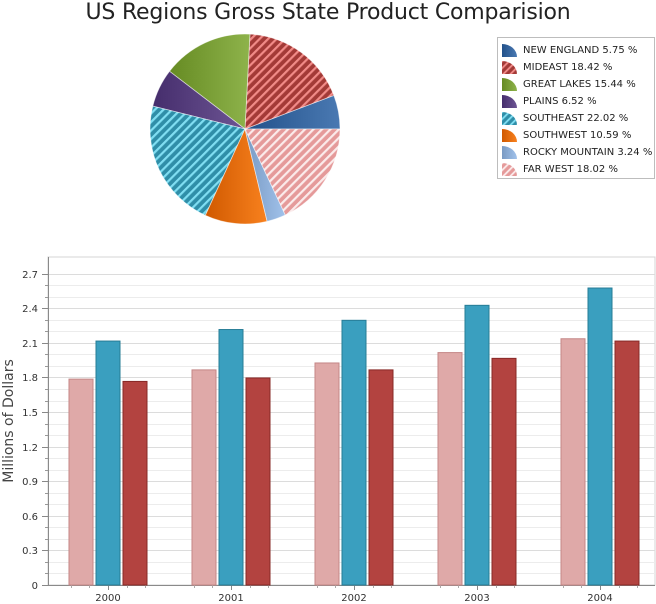 The image size is (656, 604). I want to click on y-tick-label: 0.3, so click(30, 551).